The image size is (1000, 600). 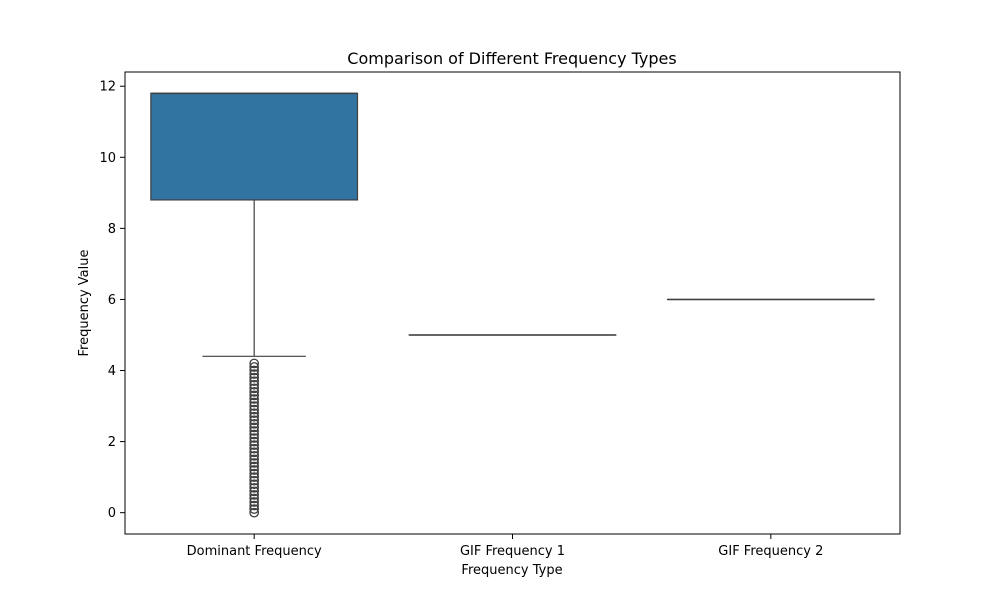 What do you see at coordinates (112, 229) in the screenshot?
I see `y-tick-label: 8` at bounding box center [112, 229].